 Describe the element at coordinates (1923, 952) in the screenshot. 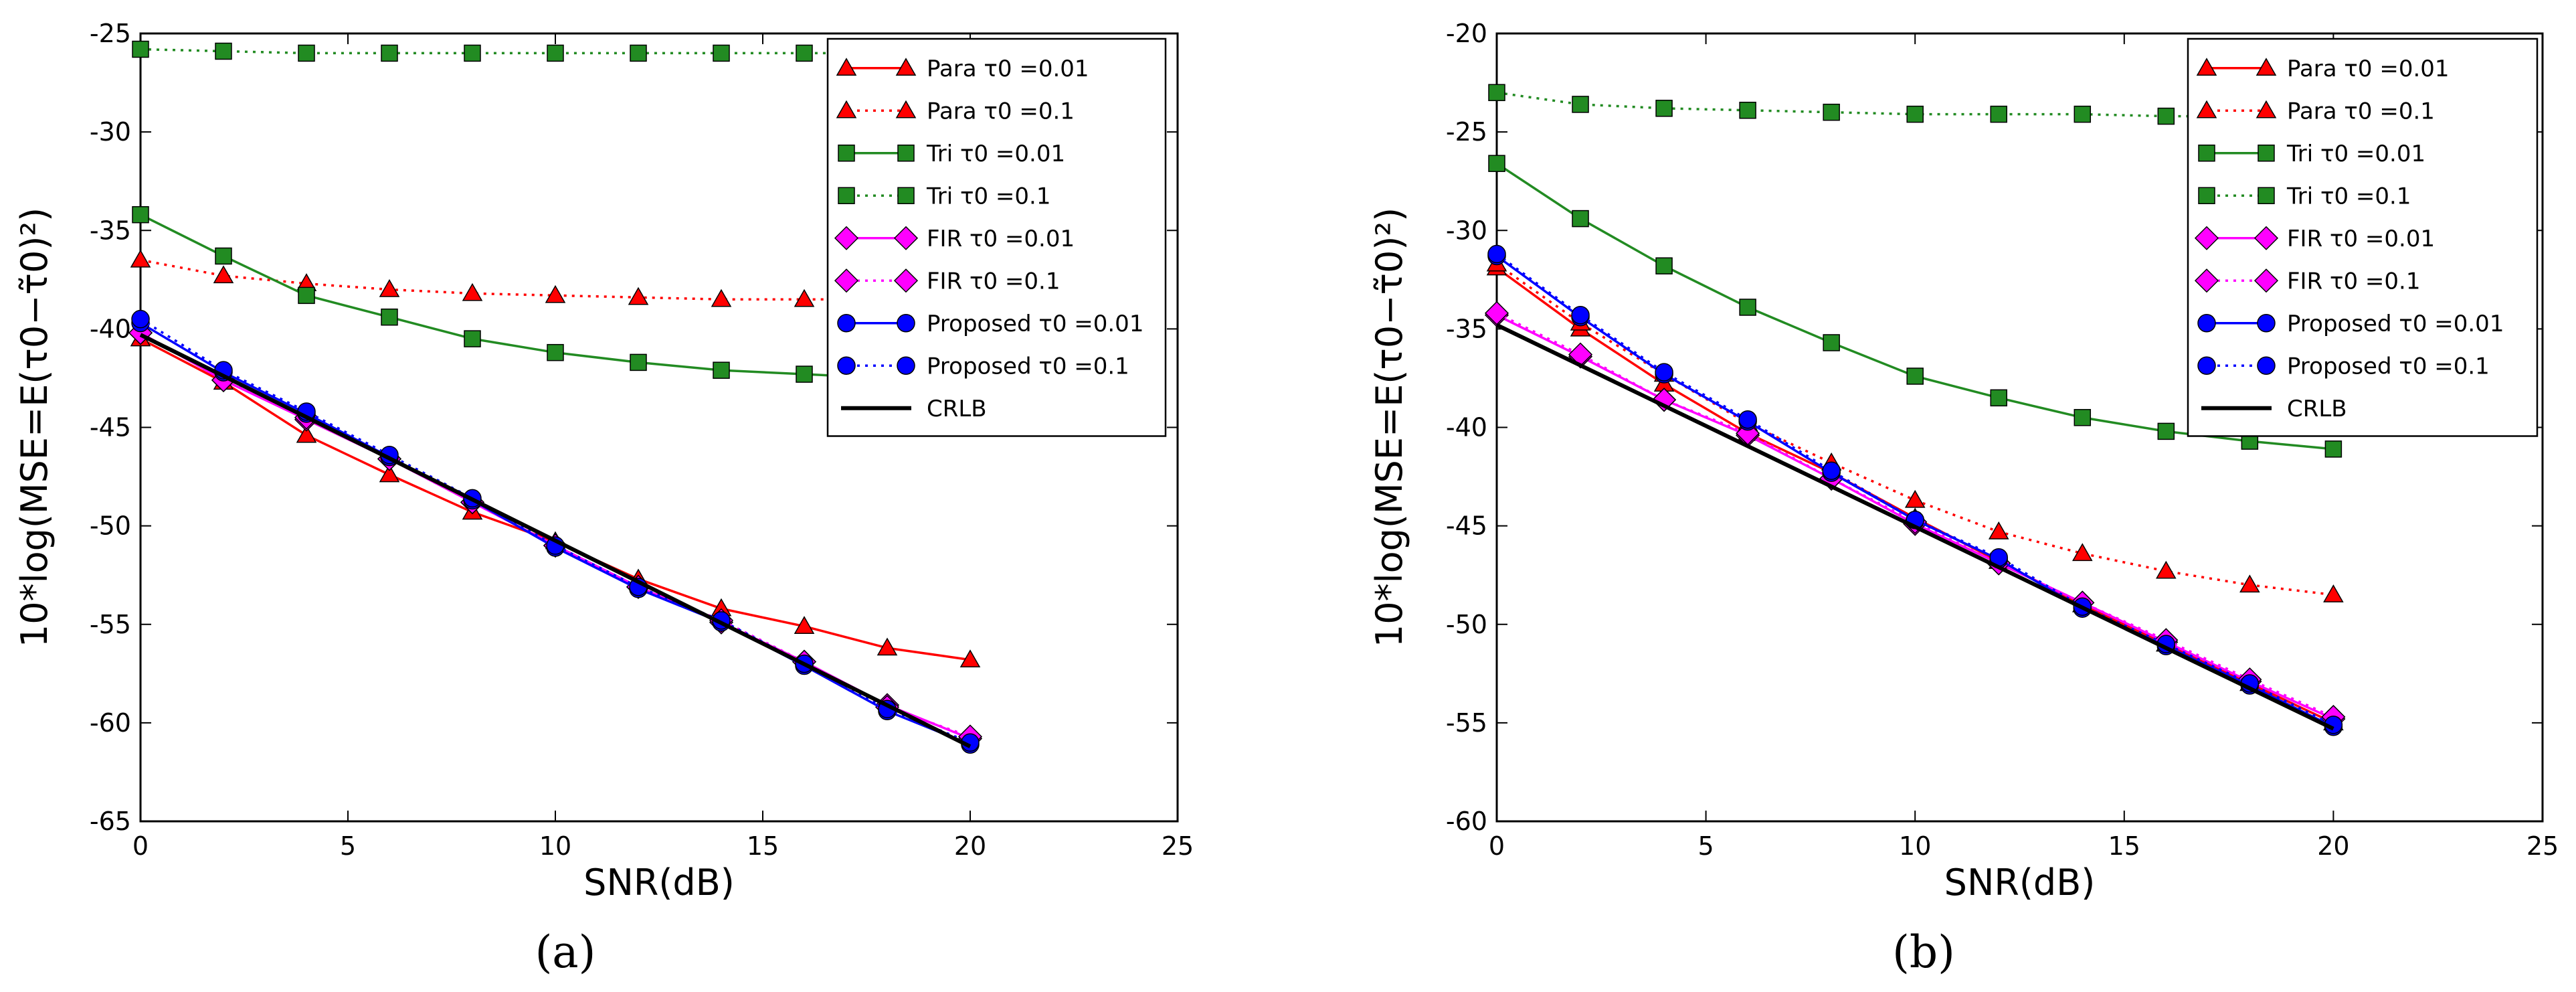

I see `caption-b: (b)` at that location.